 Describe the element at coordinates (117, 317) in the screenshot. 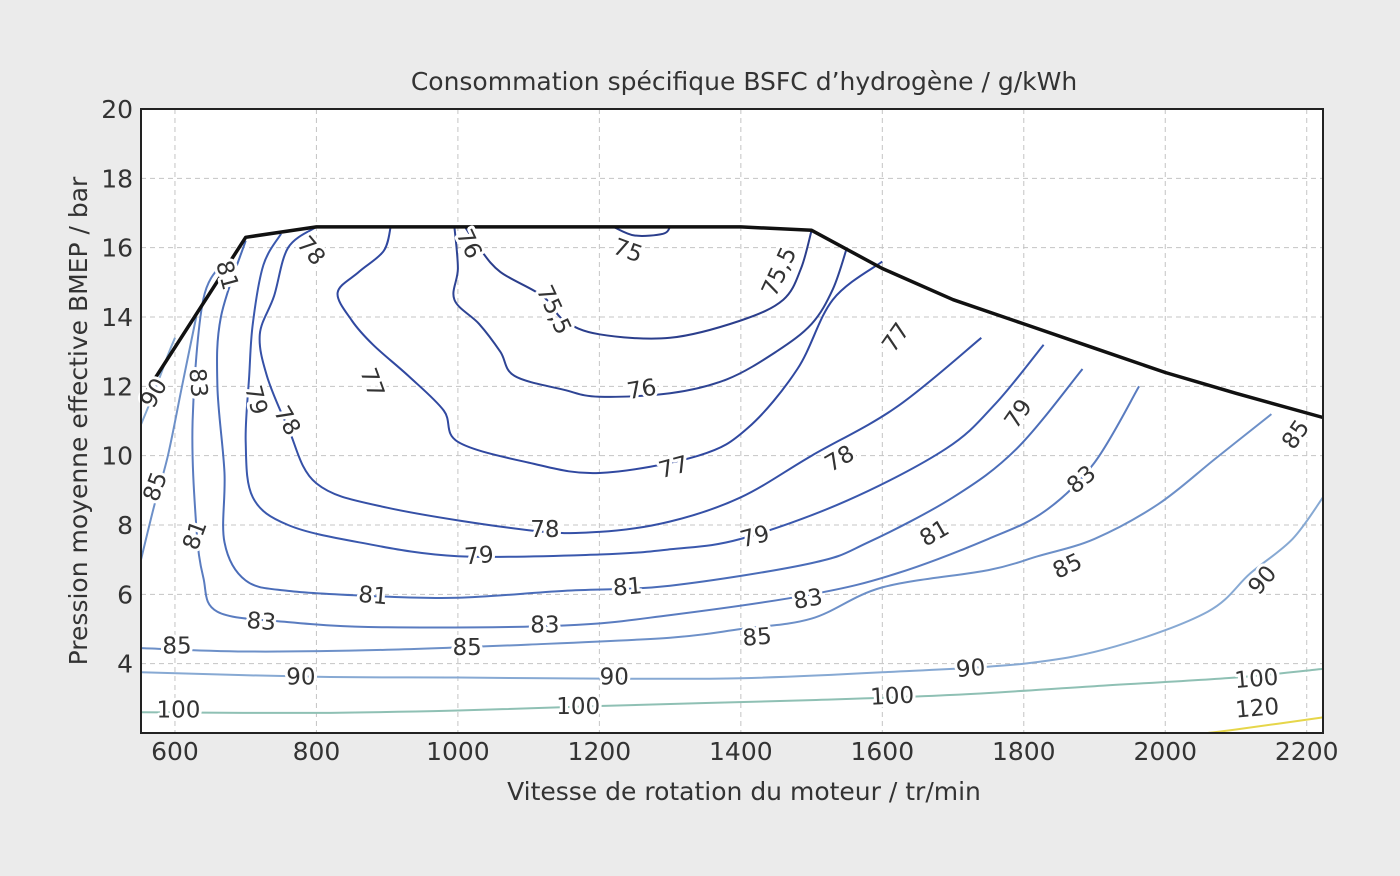

I see `y-tick-label: 14` at that location.